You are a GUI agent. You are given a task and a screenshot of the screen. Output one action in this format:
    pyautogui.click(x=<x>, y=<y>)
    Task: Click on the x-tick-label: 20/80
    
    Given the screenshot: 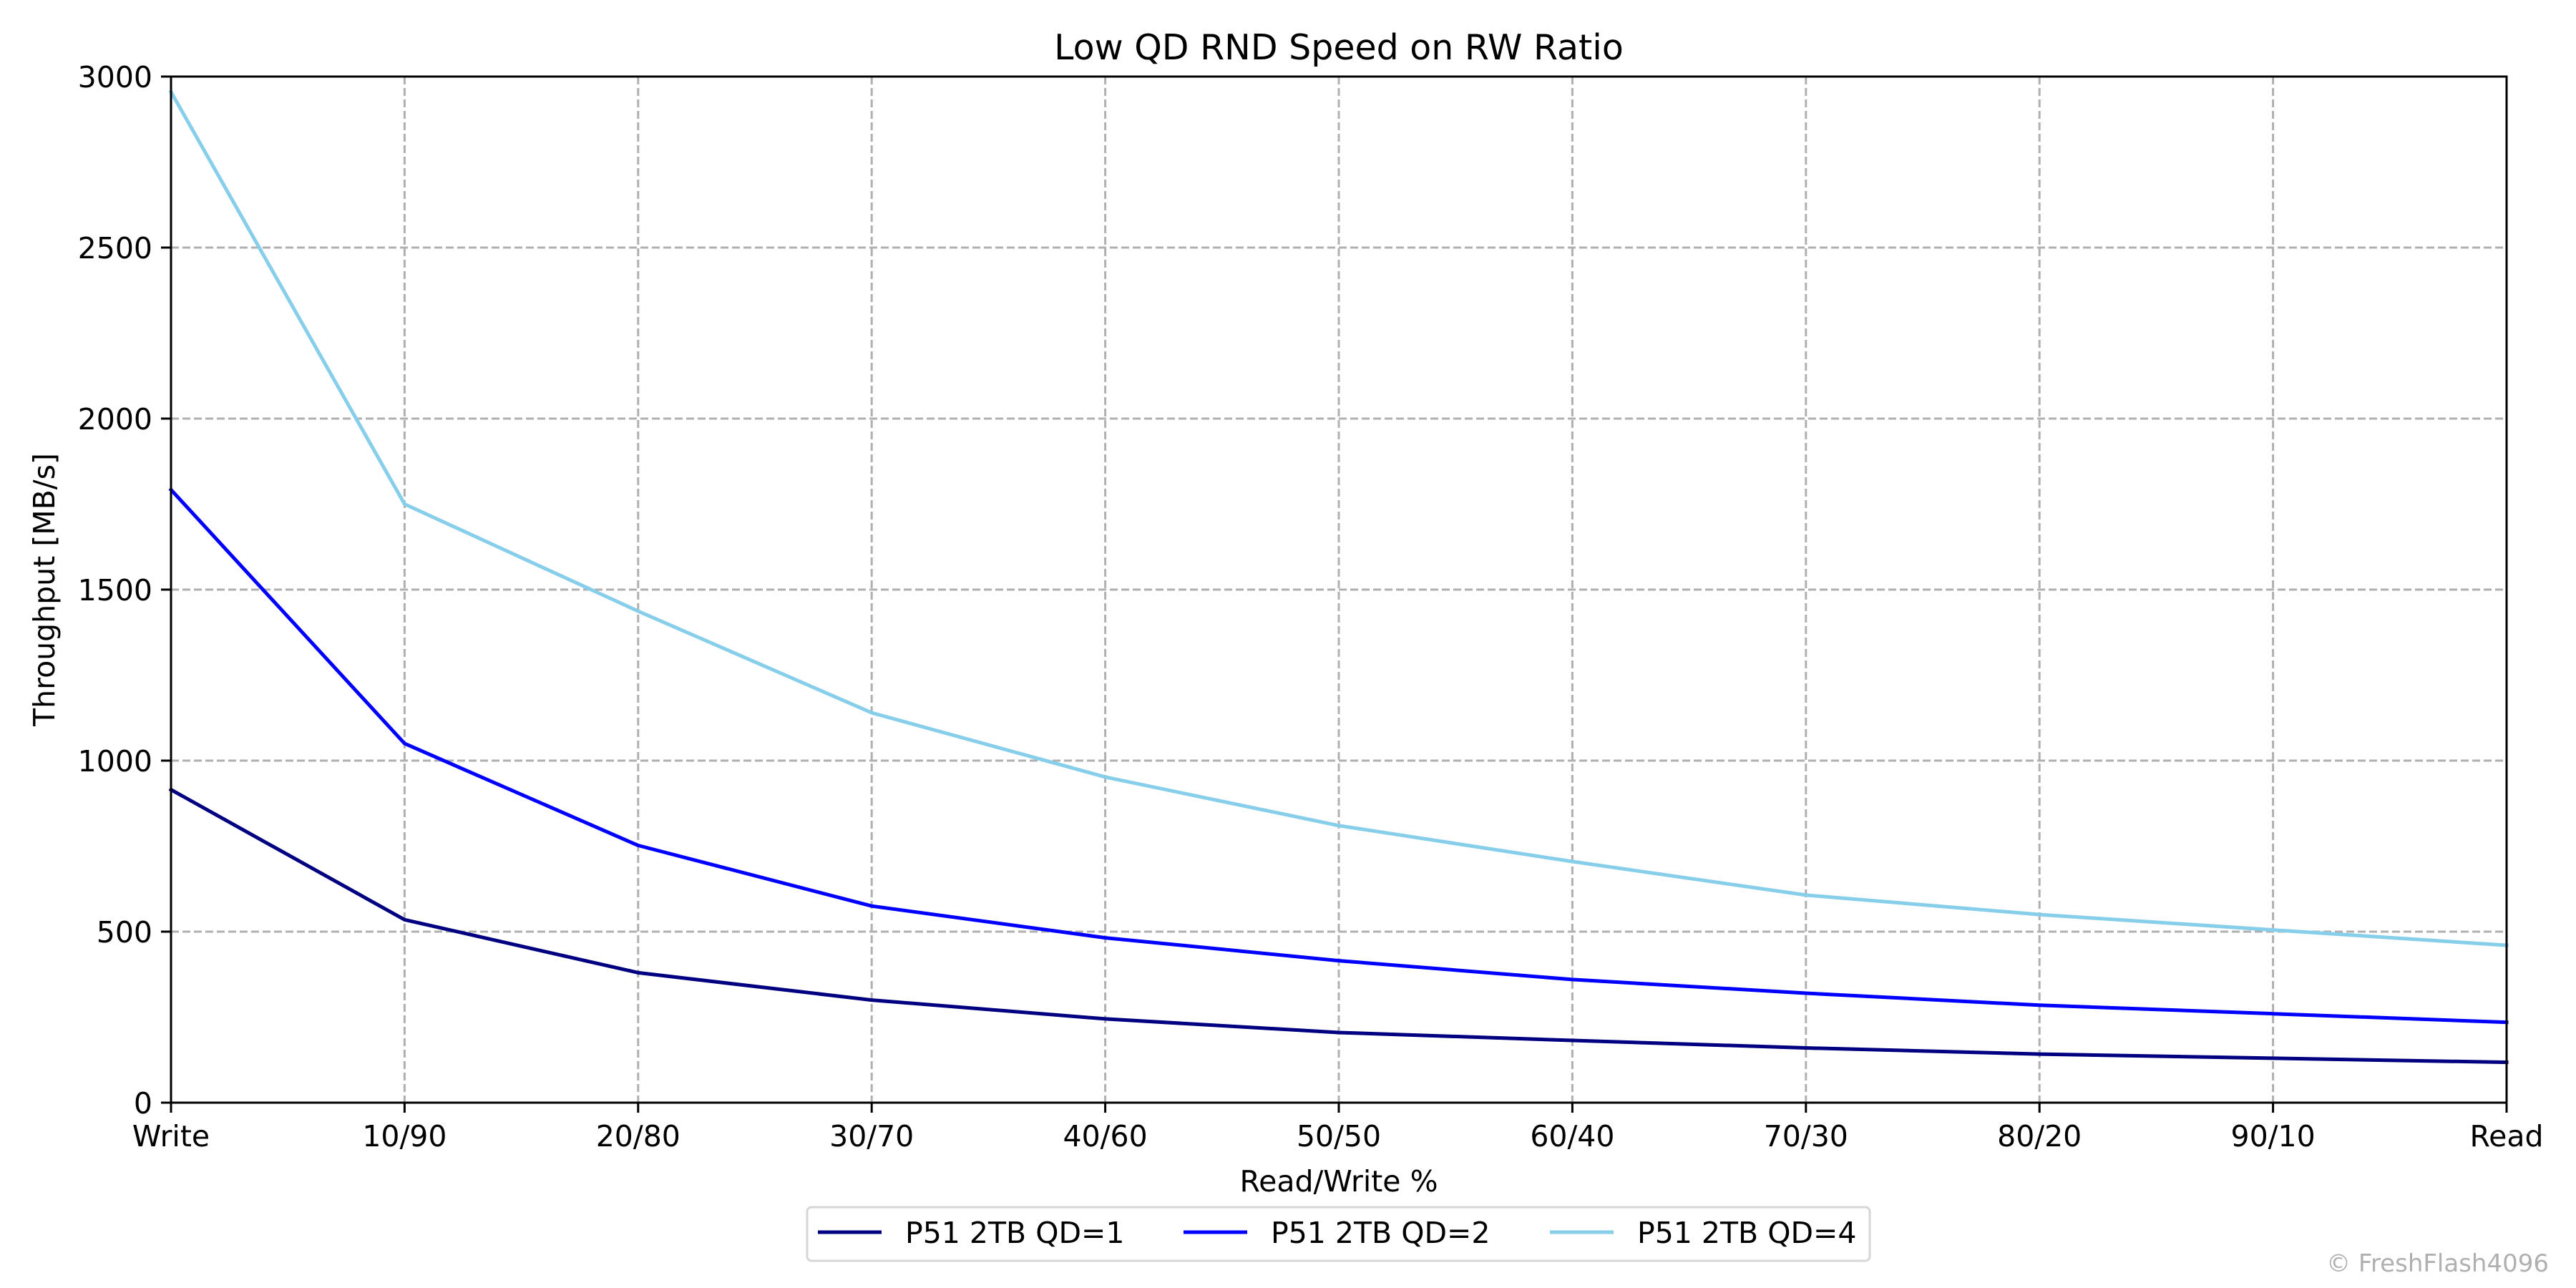 What is the action you would take?
    pyautogui.click(x=638, y=1136)
    